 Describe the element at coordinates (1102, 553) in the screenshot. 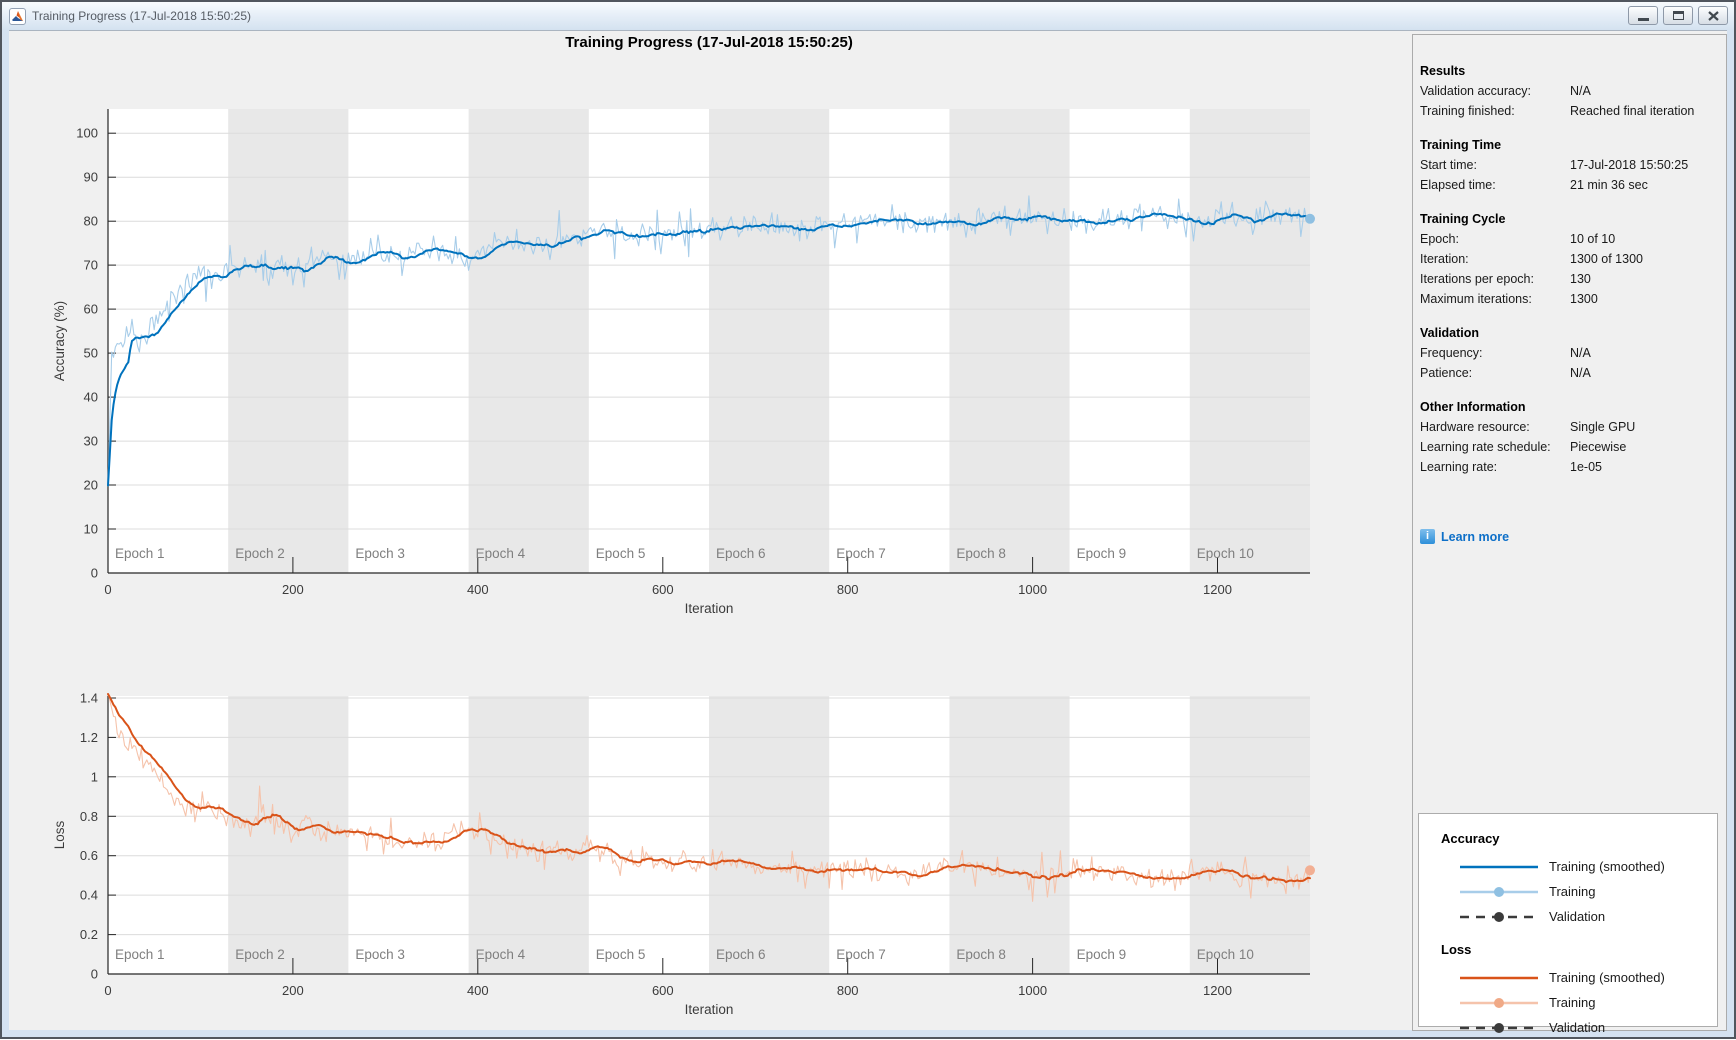

I see `epoch-label: Epoch 9` at that location.